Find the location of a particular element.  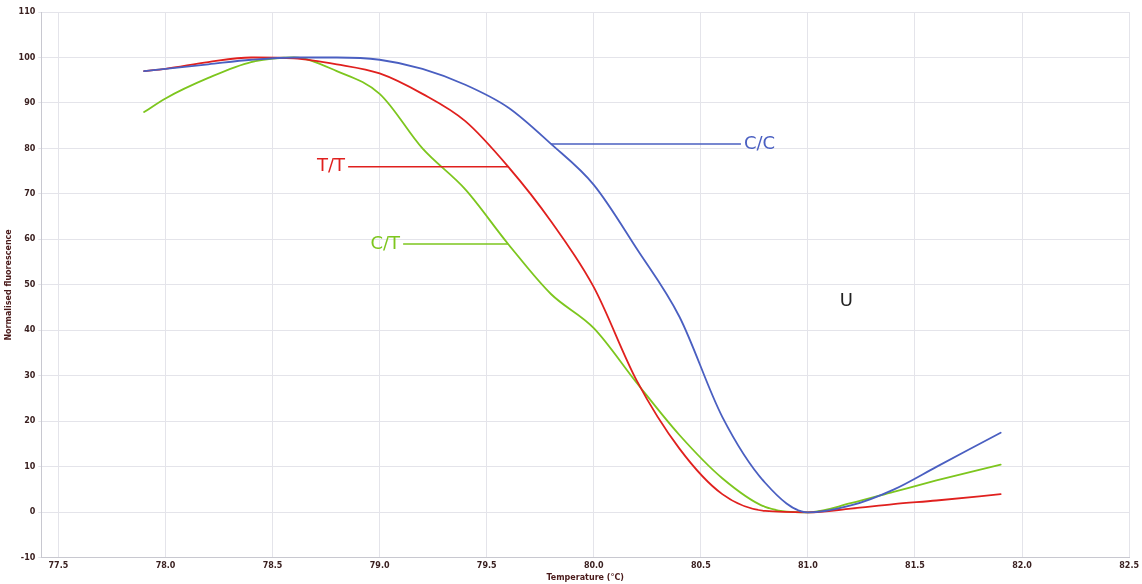

x-tick-label: 82.5 is located at coordinates (1129, 565).